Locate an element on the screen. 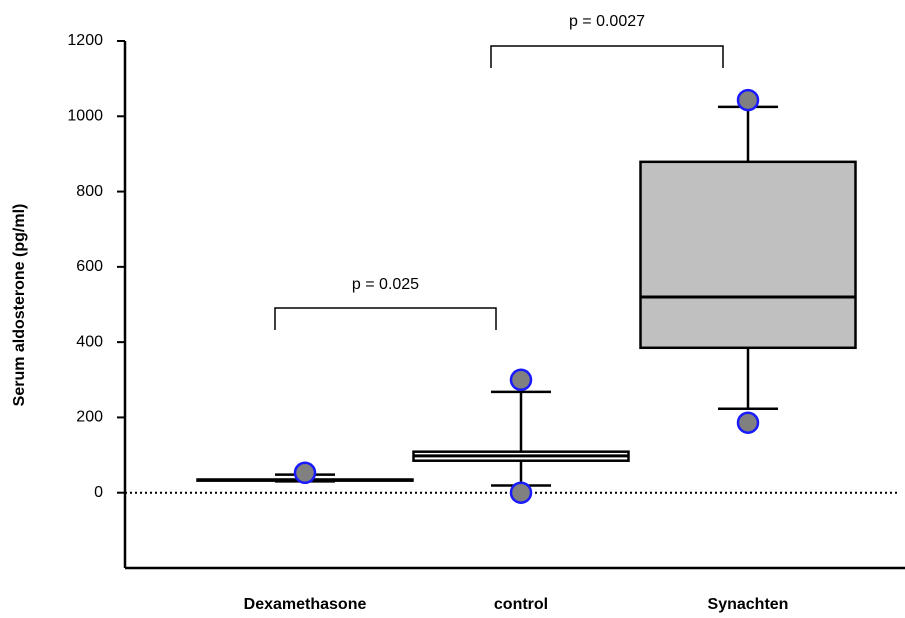 This screenshot has width=905, height=618. y-tick-label: 400 is located at coordinates (89, 341).